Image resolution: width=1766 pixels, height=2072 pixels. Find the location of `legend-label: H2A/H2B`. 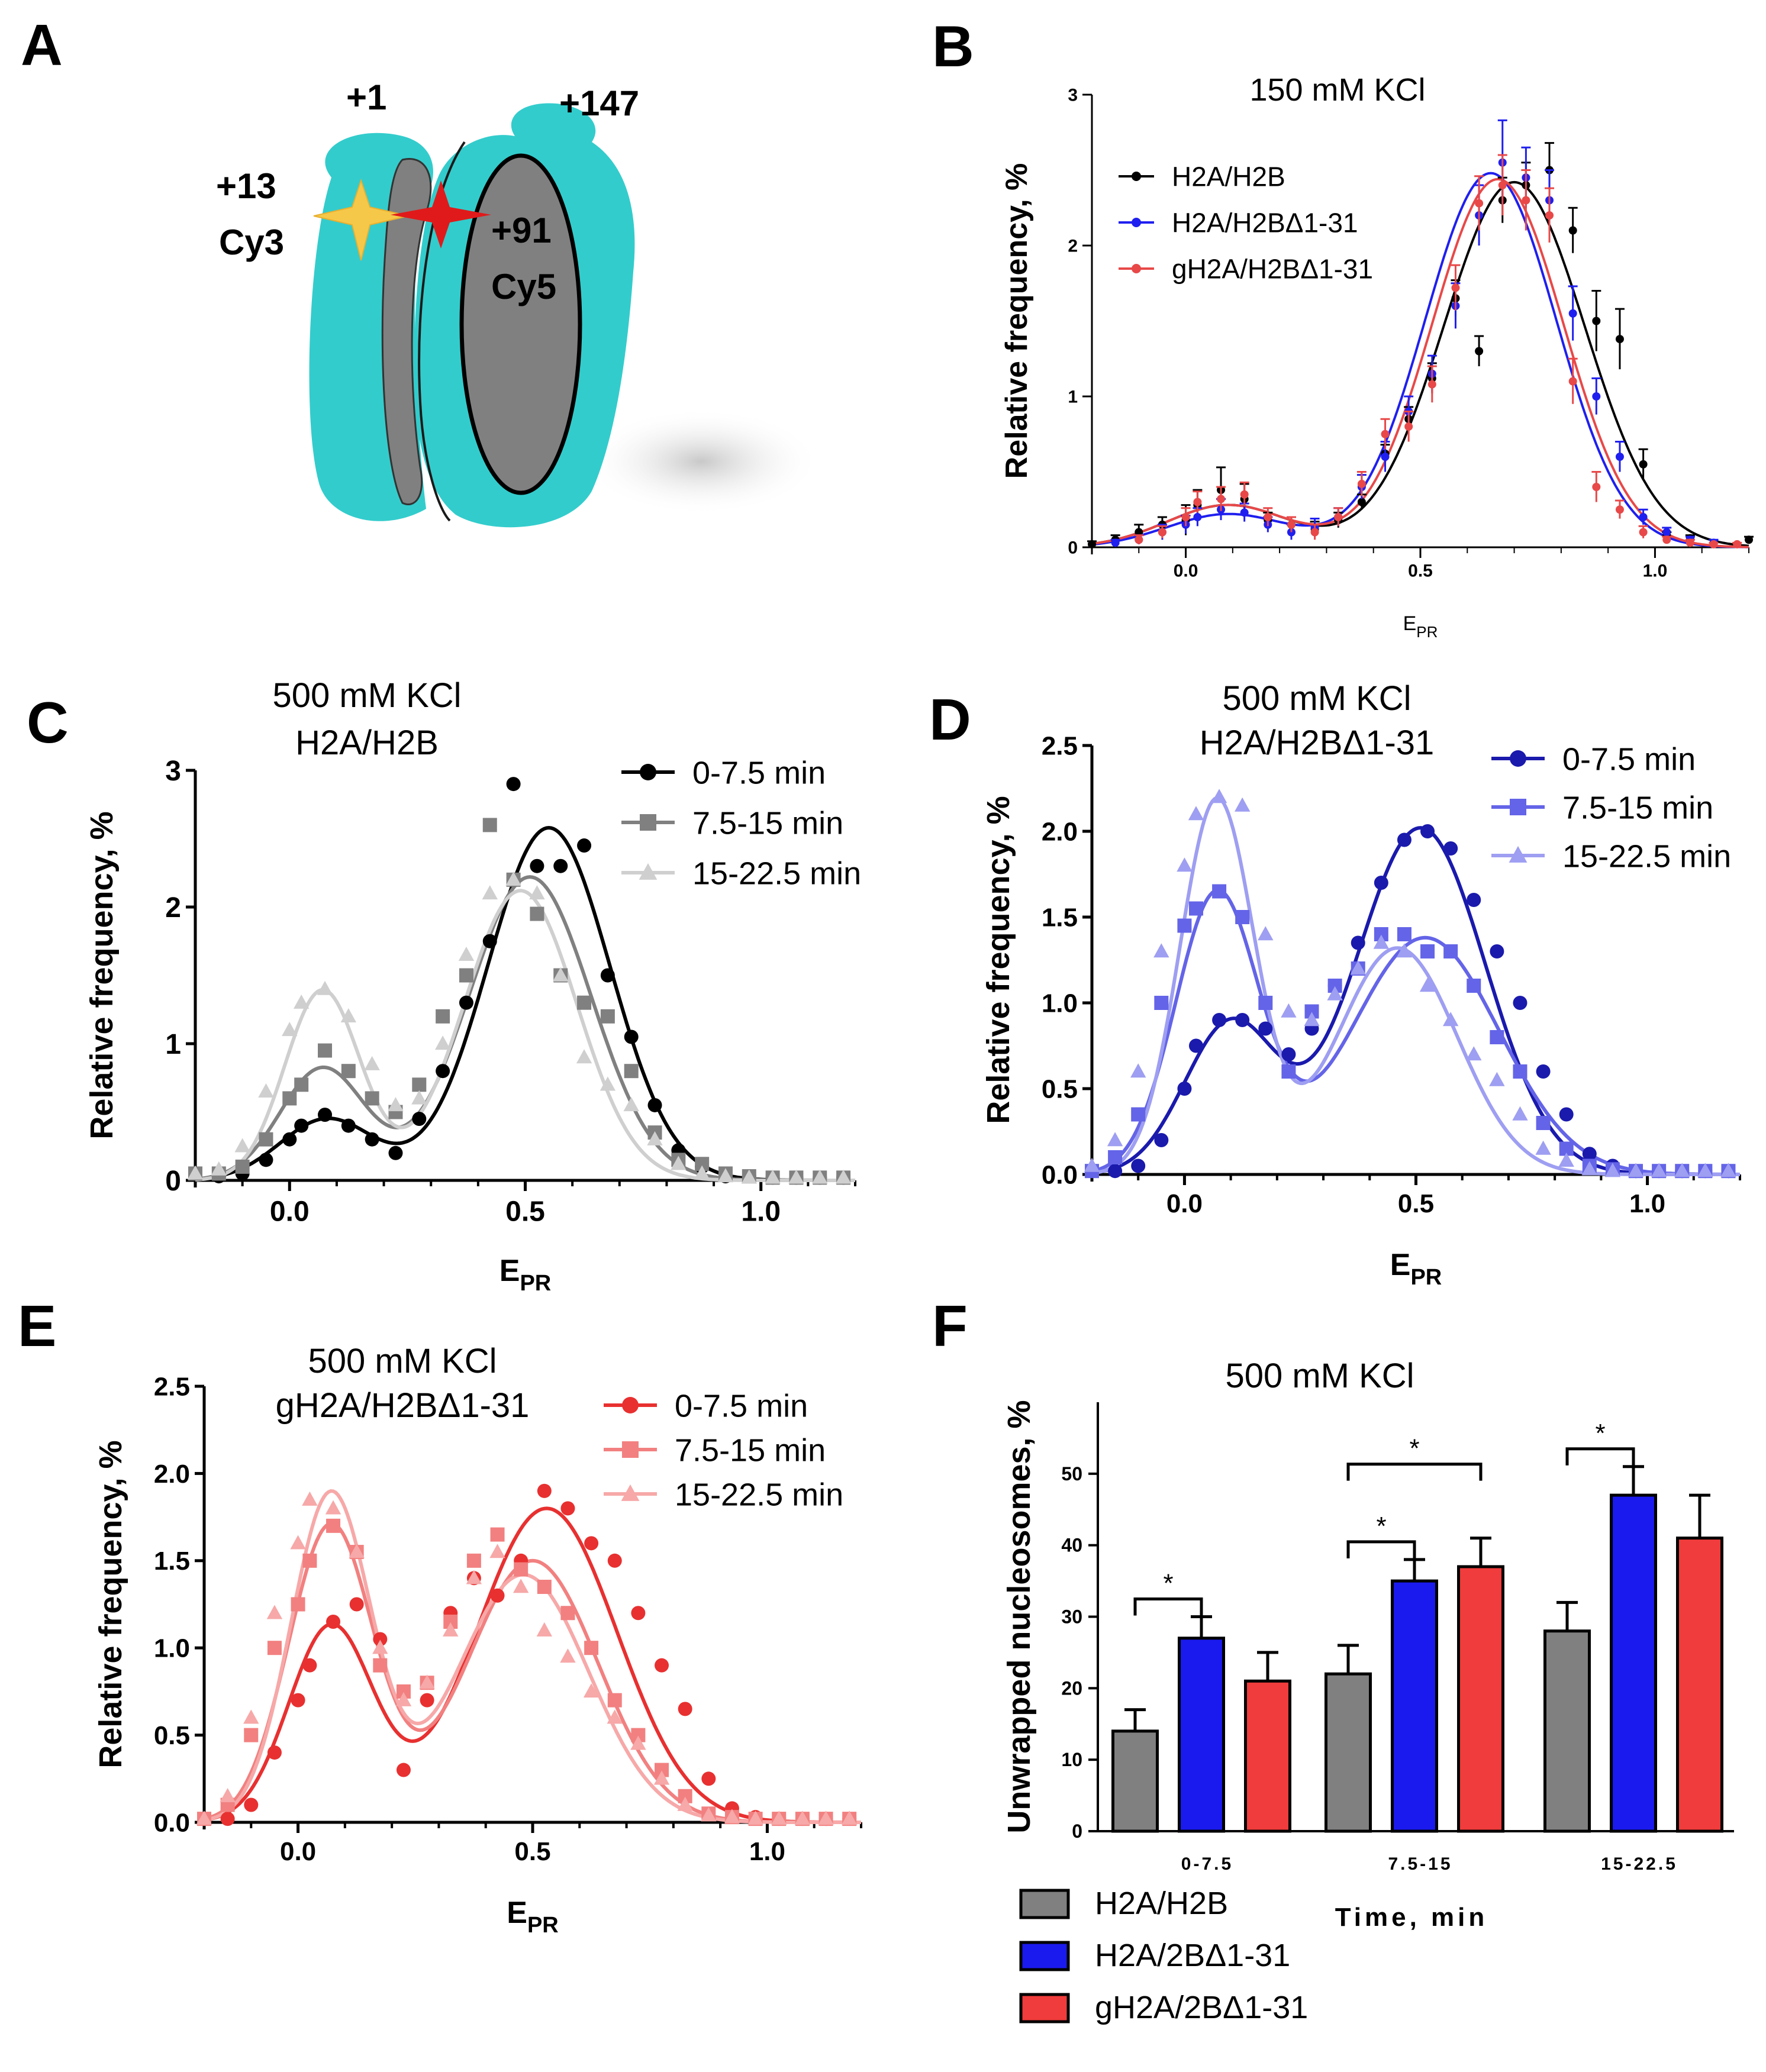

legend-label: H2A/H2B is located at coordinates (1228, 177).